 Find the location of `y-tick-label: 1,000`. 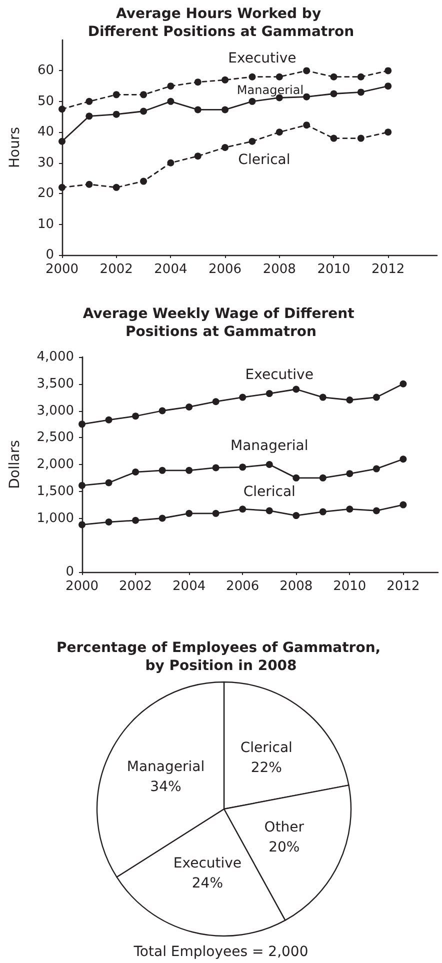

y-tick-label: 1,000 is located at coordinates (55, 518).